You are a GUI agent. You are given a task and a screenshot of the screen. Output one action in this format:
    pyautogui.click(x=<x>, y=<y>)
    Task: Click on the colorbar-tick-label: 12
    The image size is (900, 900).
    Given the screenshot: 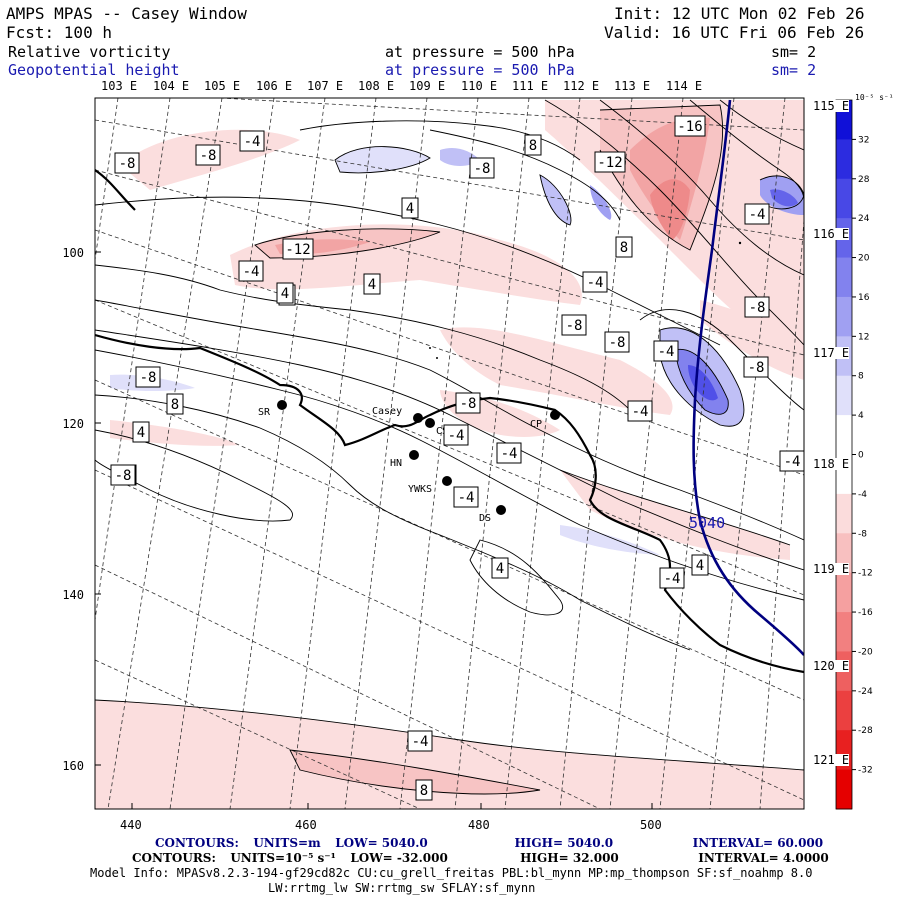 What is the action you would take?
    pyautogui.click(x=863, y=337)
    